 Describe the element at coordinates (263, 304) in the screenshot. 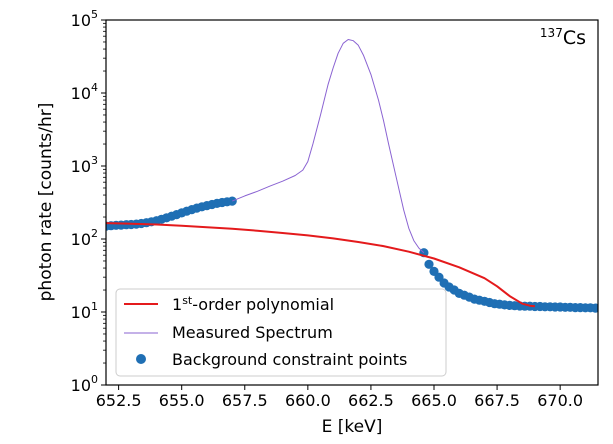

I see `legend-polynomial-rest: -order polynomial` at that location.